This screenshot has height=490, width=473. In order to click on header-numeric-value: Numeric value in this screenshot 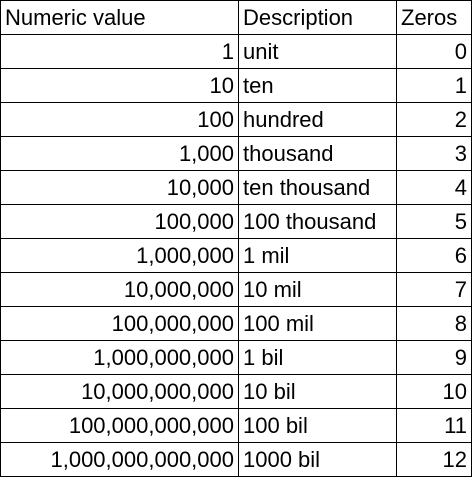, I will do `click(119, 17)`.